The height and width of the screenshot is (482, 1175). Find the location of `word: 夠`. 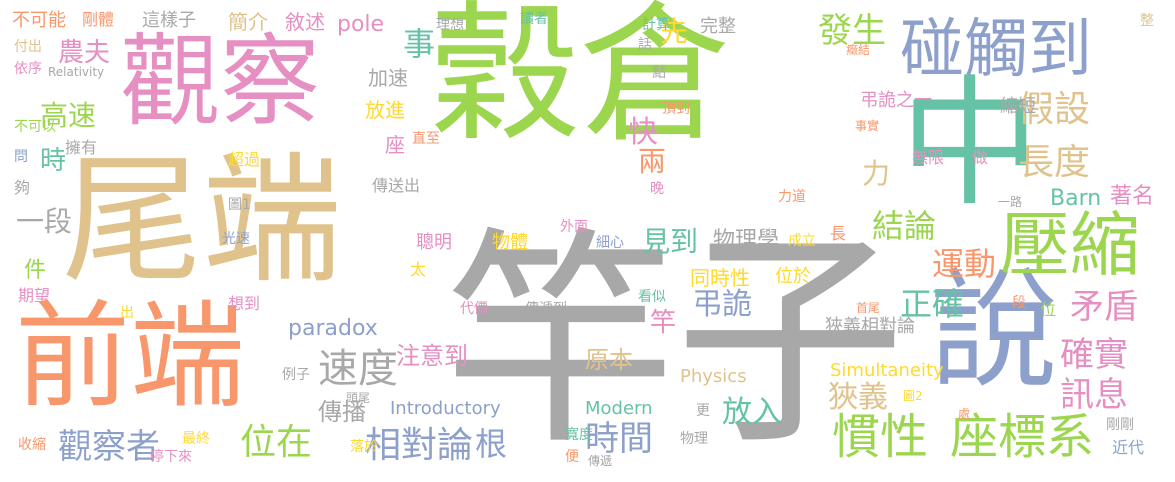

word: 夠 is located at coordinates (22, 188).